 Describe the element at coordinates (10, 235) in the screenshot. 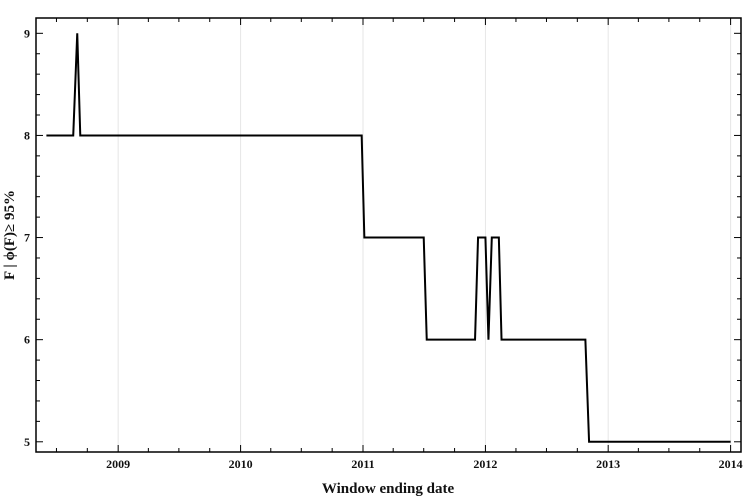

I see `y-axis-label: F | ϕ(F)≥ 95%` at that location.